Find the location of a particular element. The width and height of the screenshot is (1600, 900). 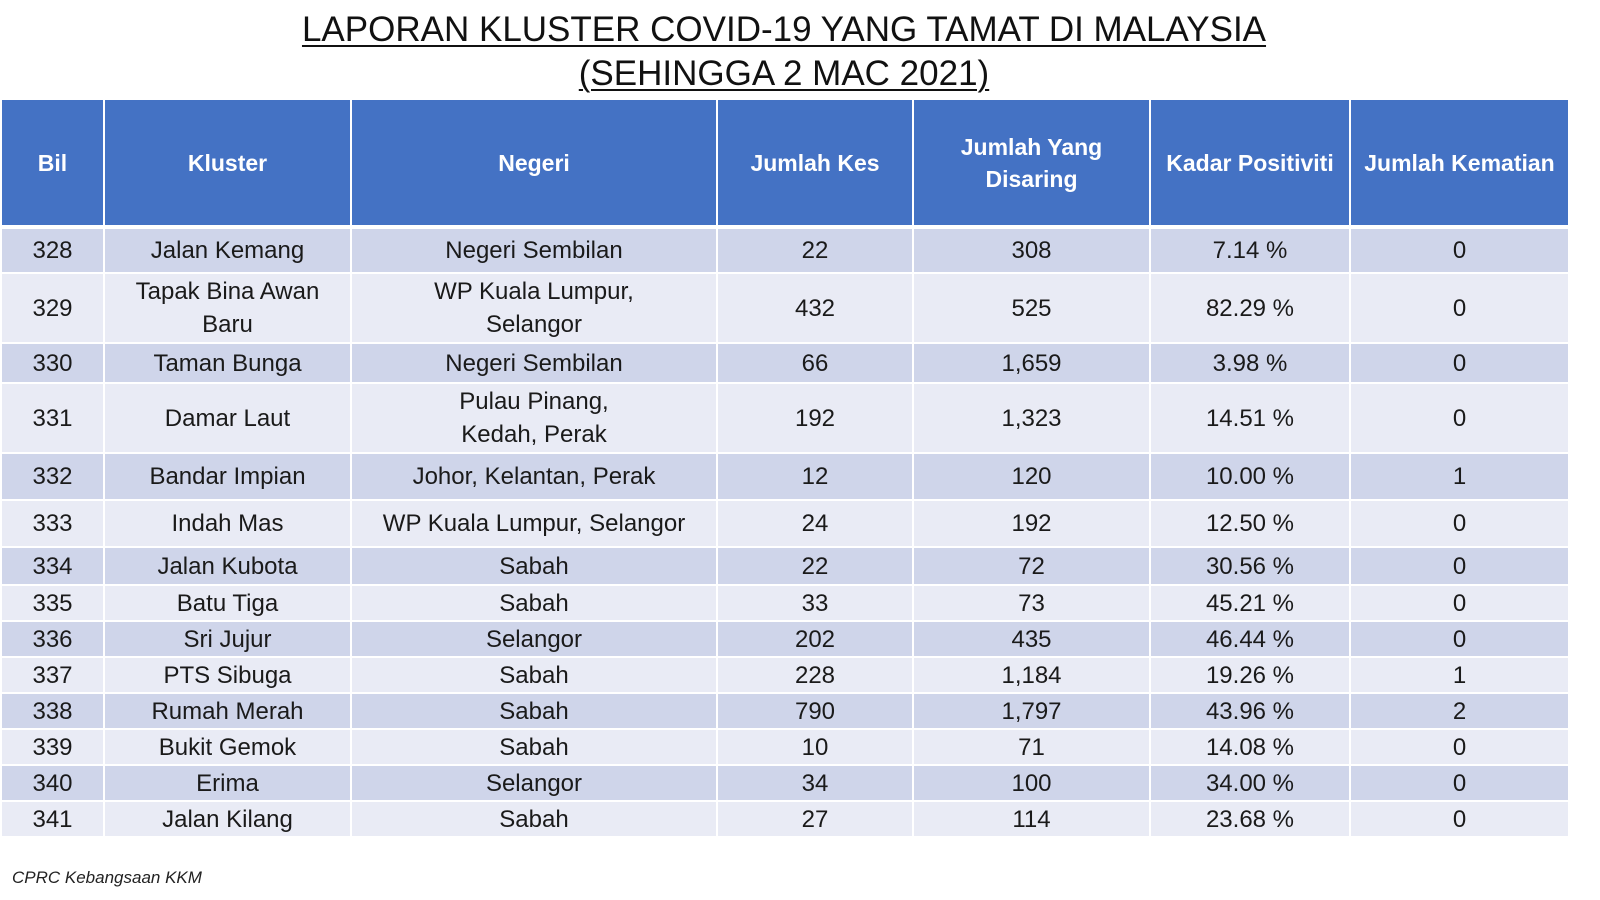

cell-bil: 338 is located at coordinates (52, 712).